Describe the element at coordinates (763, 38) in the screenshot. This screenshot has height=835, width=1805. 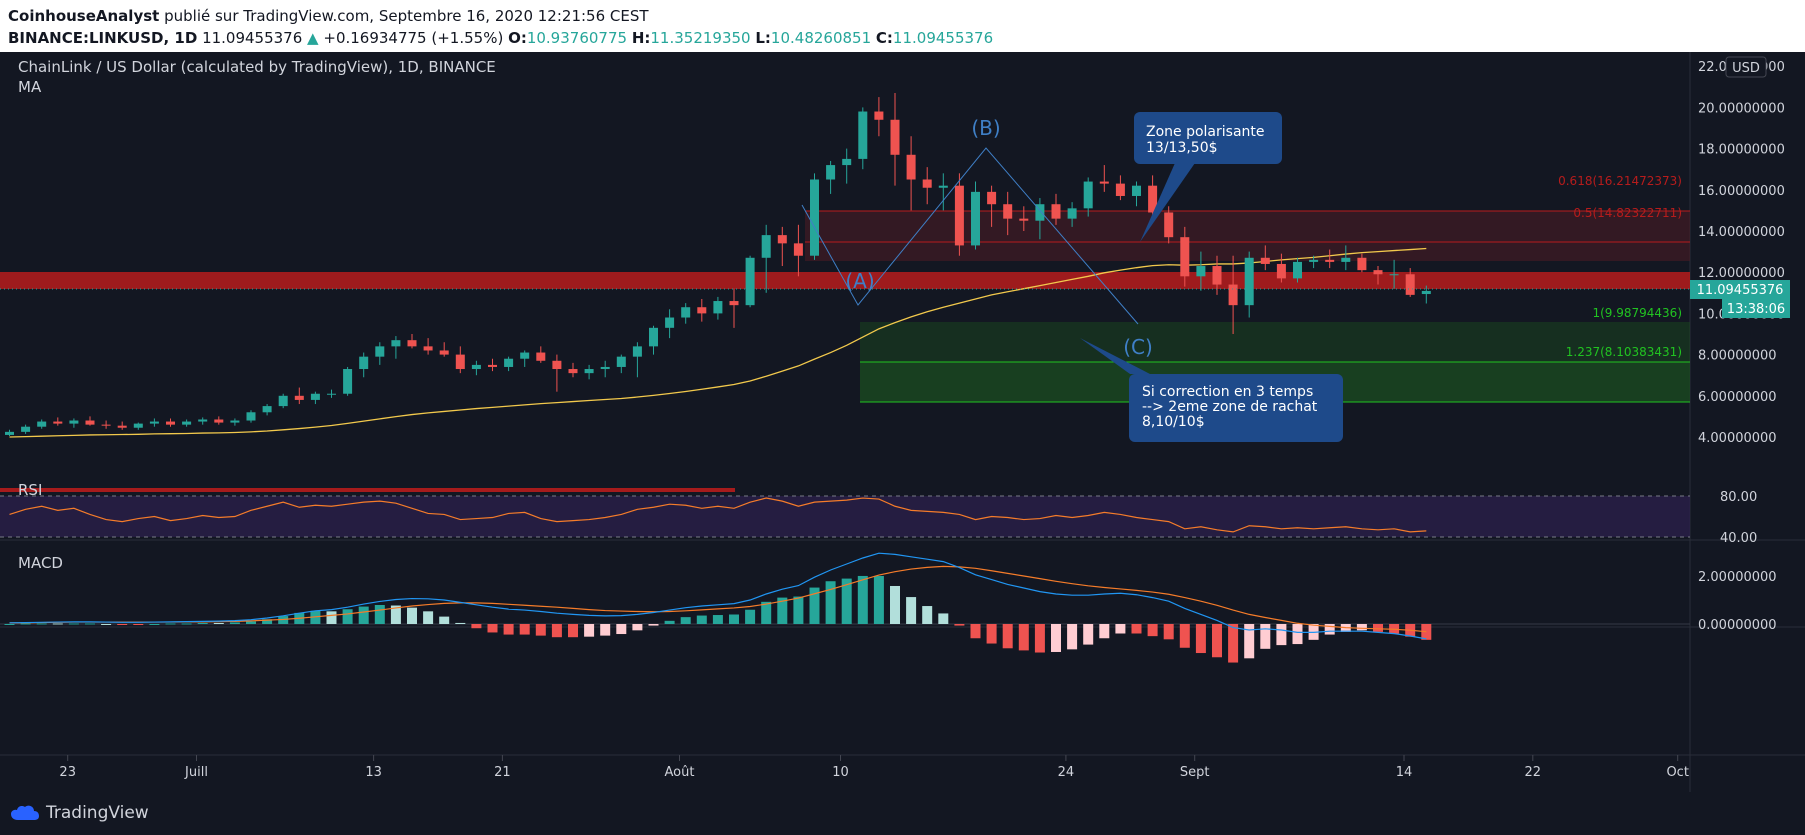
I see `low-label: L:` at that location.